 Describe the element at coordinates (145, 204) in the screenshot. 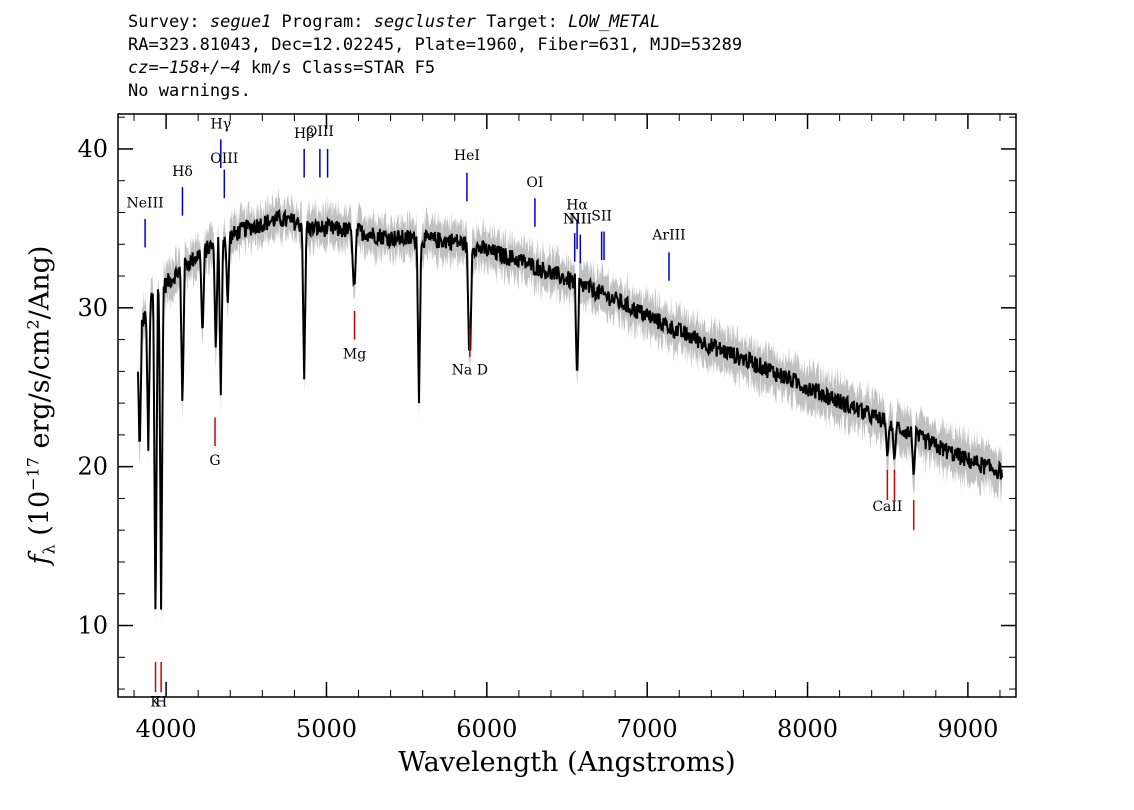

I see `emission-line-label: NeIII` at that location.